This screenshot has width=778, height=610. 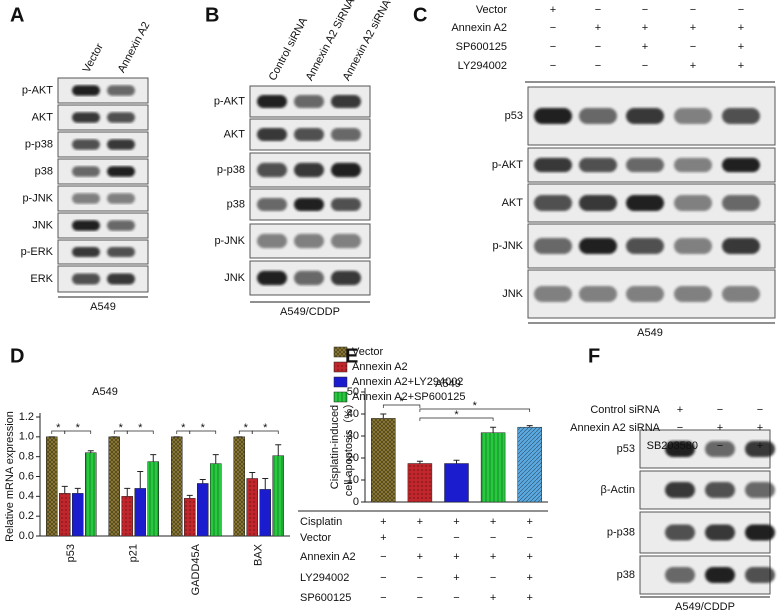 I want to click on y-axis-label: cell apoptosis（%）, so click(x=348, y=447).